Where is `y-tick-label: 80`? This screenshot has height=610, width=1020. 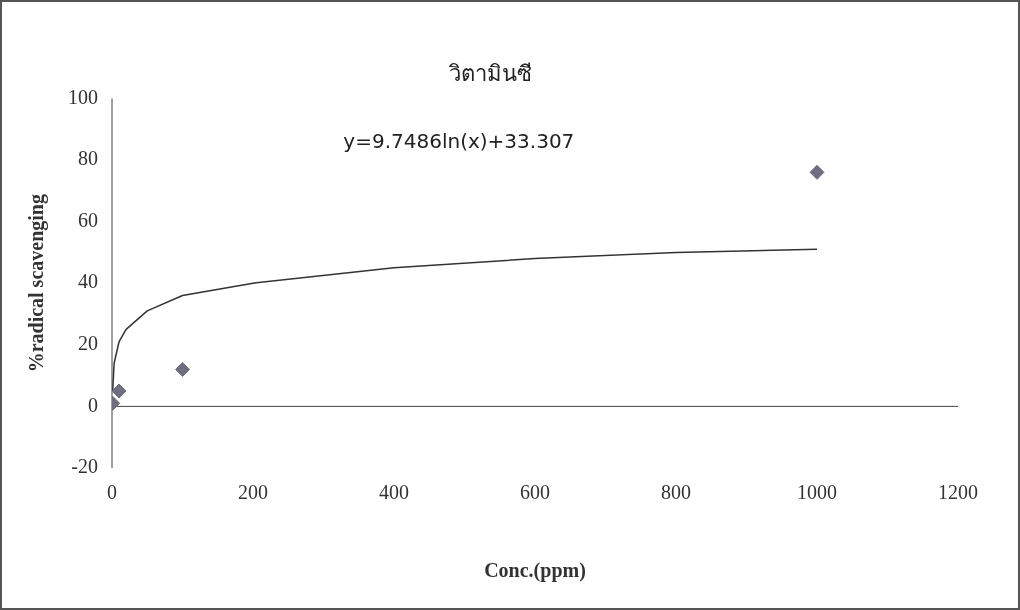
y-tick-label: 80 is located at coordinates (88, 158).